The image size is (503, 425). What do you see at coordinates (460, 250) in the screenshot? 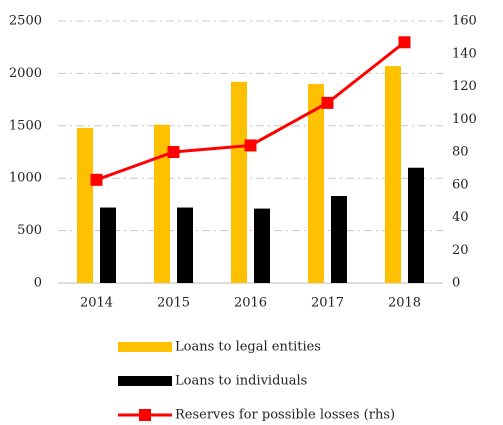
I see `y2-tick-label: 20` at bounding box center [460, 250].